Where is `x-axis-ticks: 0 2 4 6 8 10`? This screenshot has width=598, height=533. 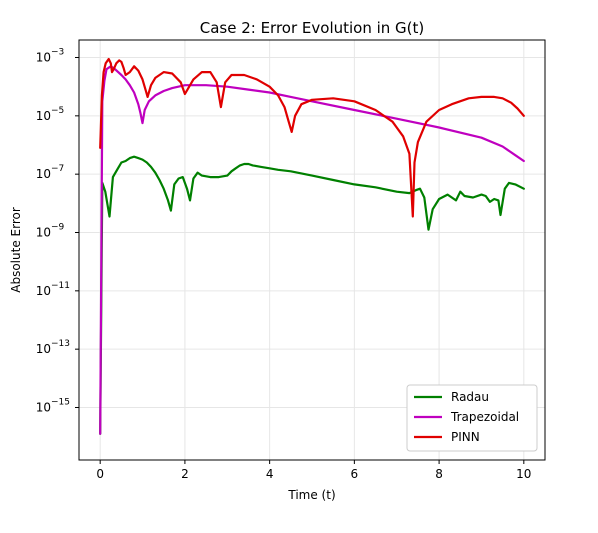
x-axis-ticks: 0 2 4 6 8 10 is located at coordinates (313, 470).